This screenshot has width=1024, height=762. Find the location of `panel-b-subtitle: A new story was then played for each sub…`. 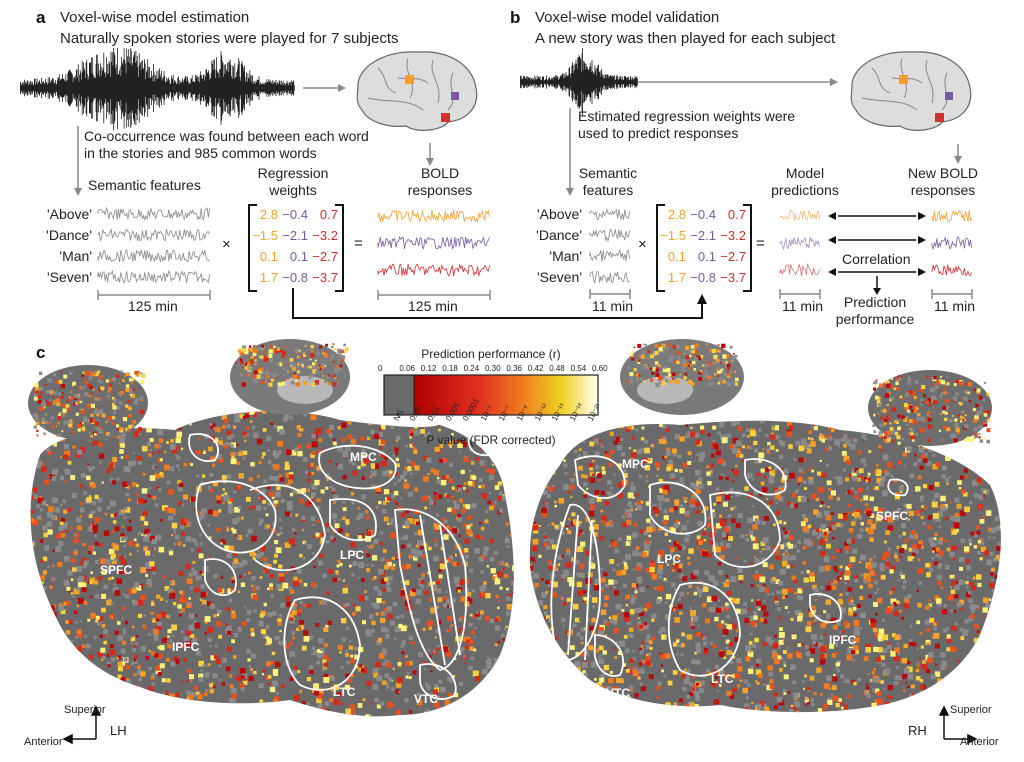

panel-b-subtitle: A new story was then played for each sub… is located at coordinates (685, 38).